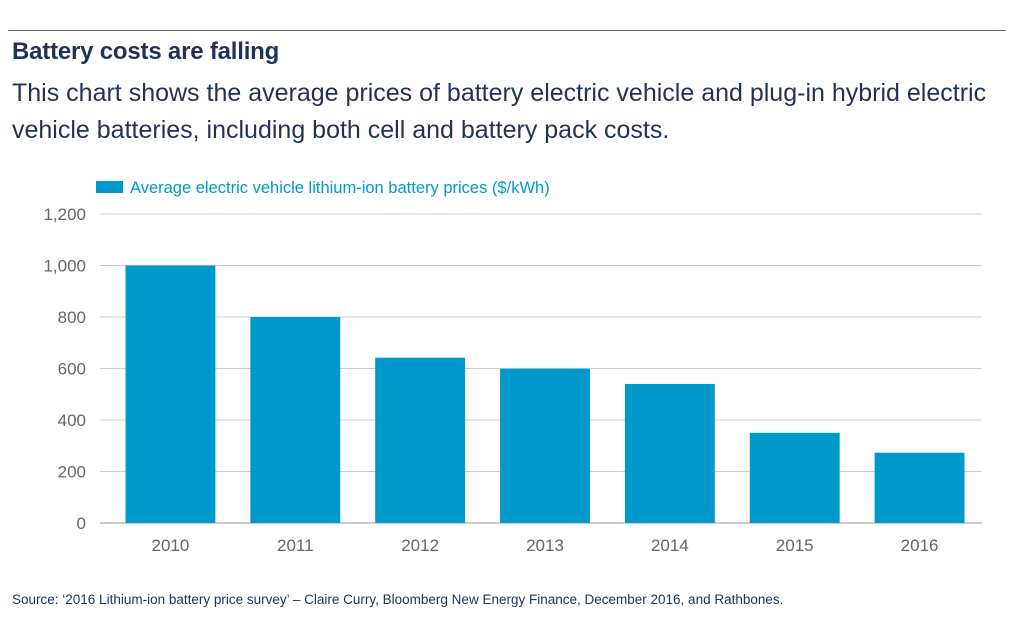  What do you see at coordinates (64, 266) in the screenshot?
I see `y-tick-label: 1,000` at bounding box center [64, 266].